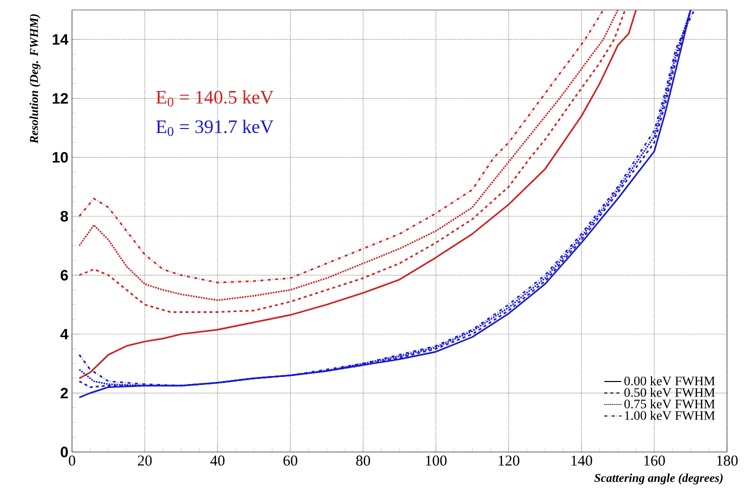 The image size is (745, 503). Describe the element at coordinates (654, 461) in the screenshot. I see `x-tick-label: 160` at that location.